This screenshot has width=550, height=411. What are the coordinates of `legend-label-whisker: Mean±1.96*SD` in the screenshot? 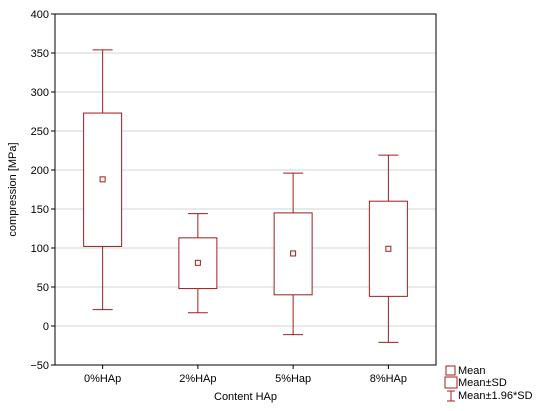 It's located at (495, 396).